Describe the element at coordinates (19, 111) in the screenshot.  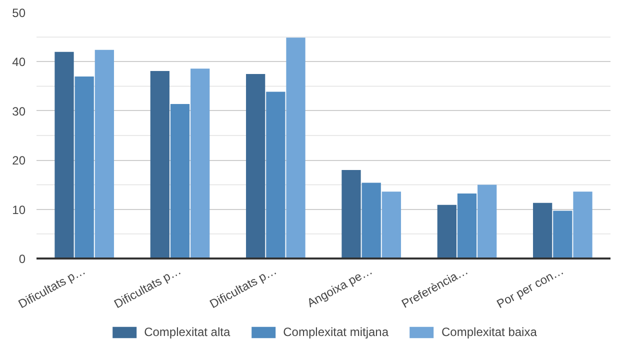
I see `y-tick-label: 30` at that location.